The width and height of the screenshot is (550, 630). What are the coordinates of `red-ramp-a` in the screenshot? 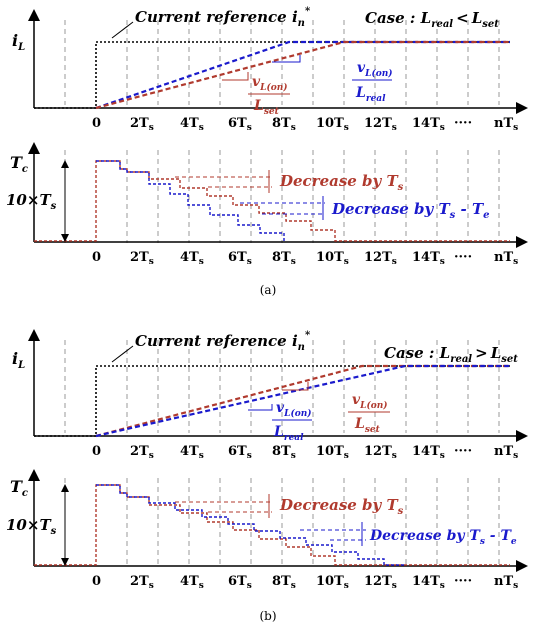 It's located at (302, 75).